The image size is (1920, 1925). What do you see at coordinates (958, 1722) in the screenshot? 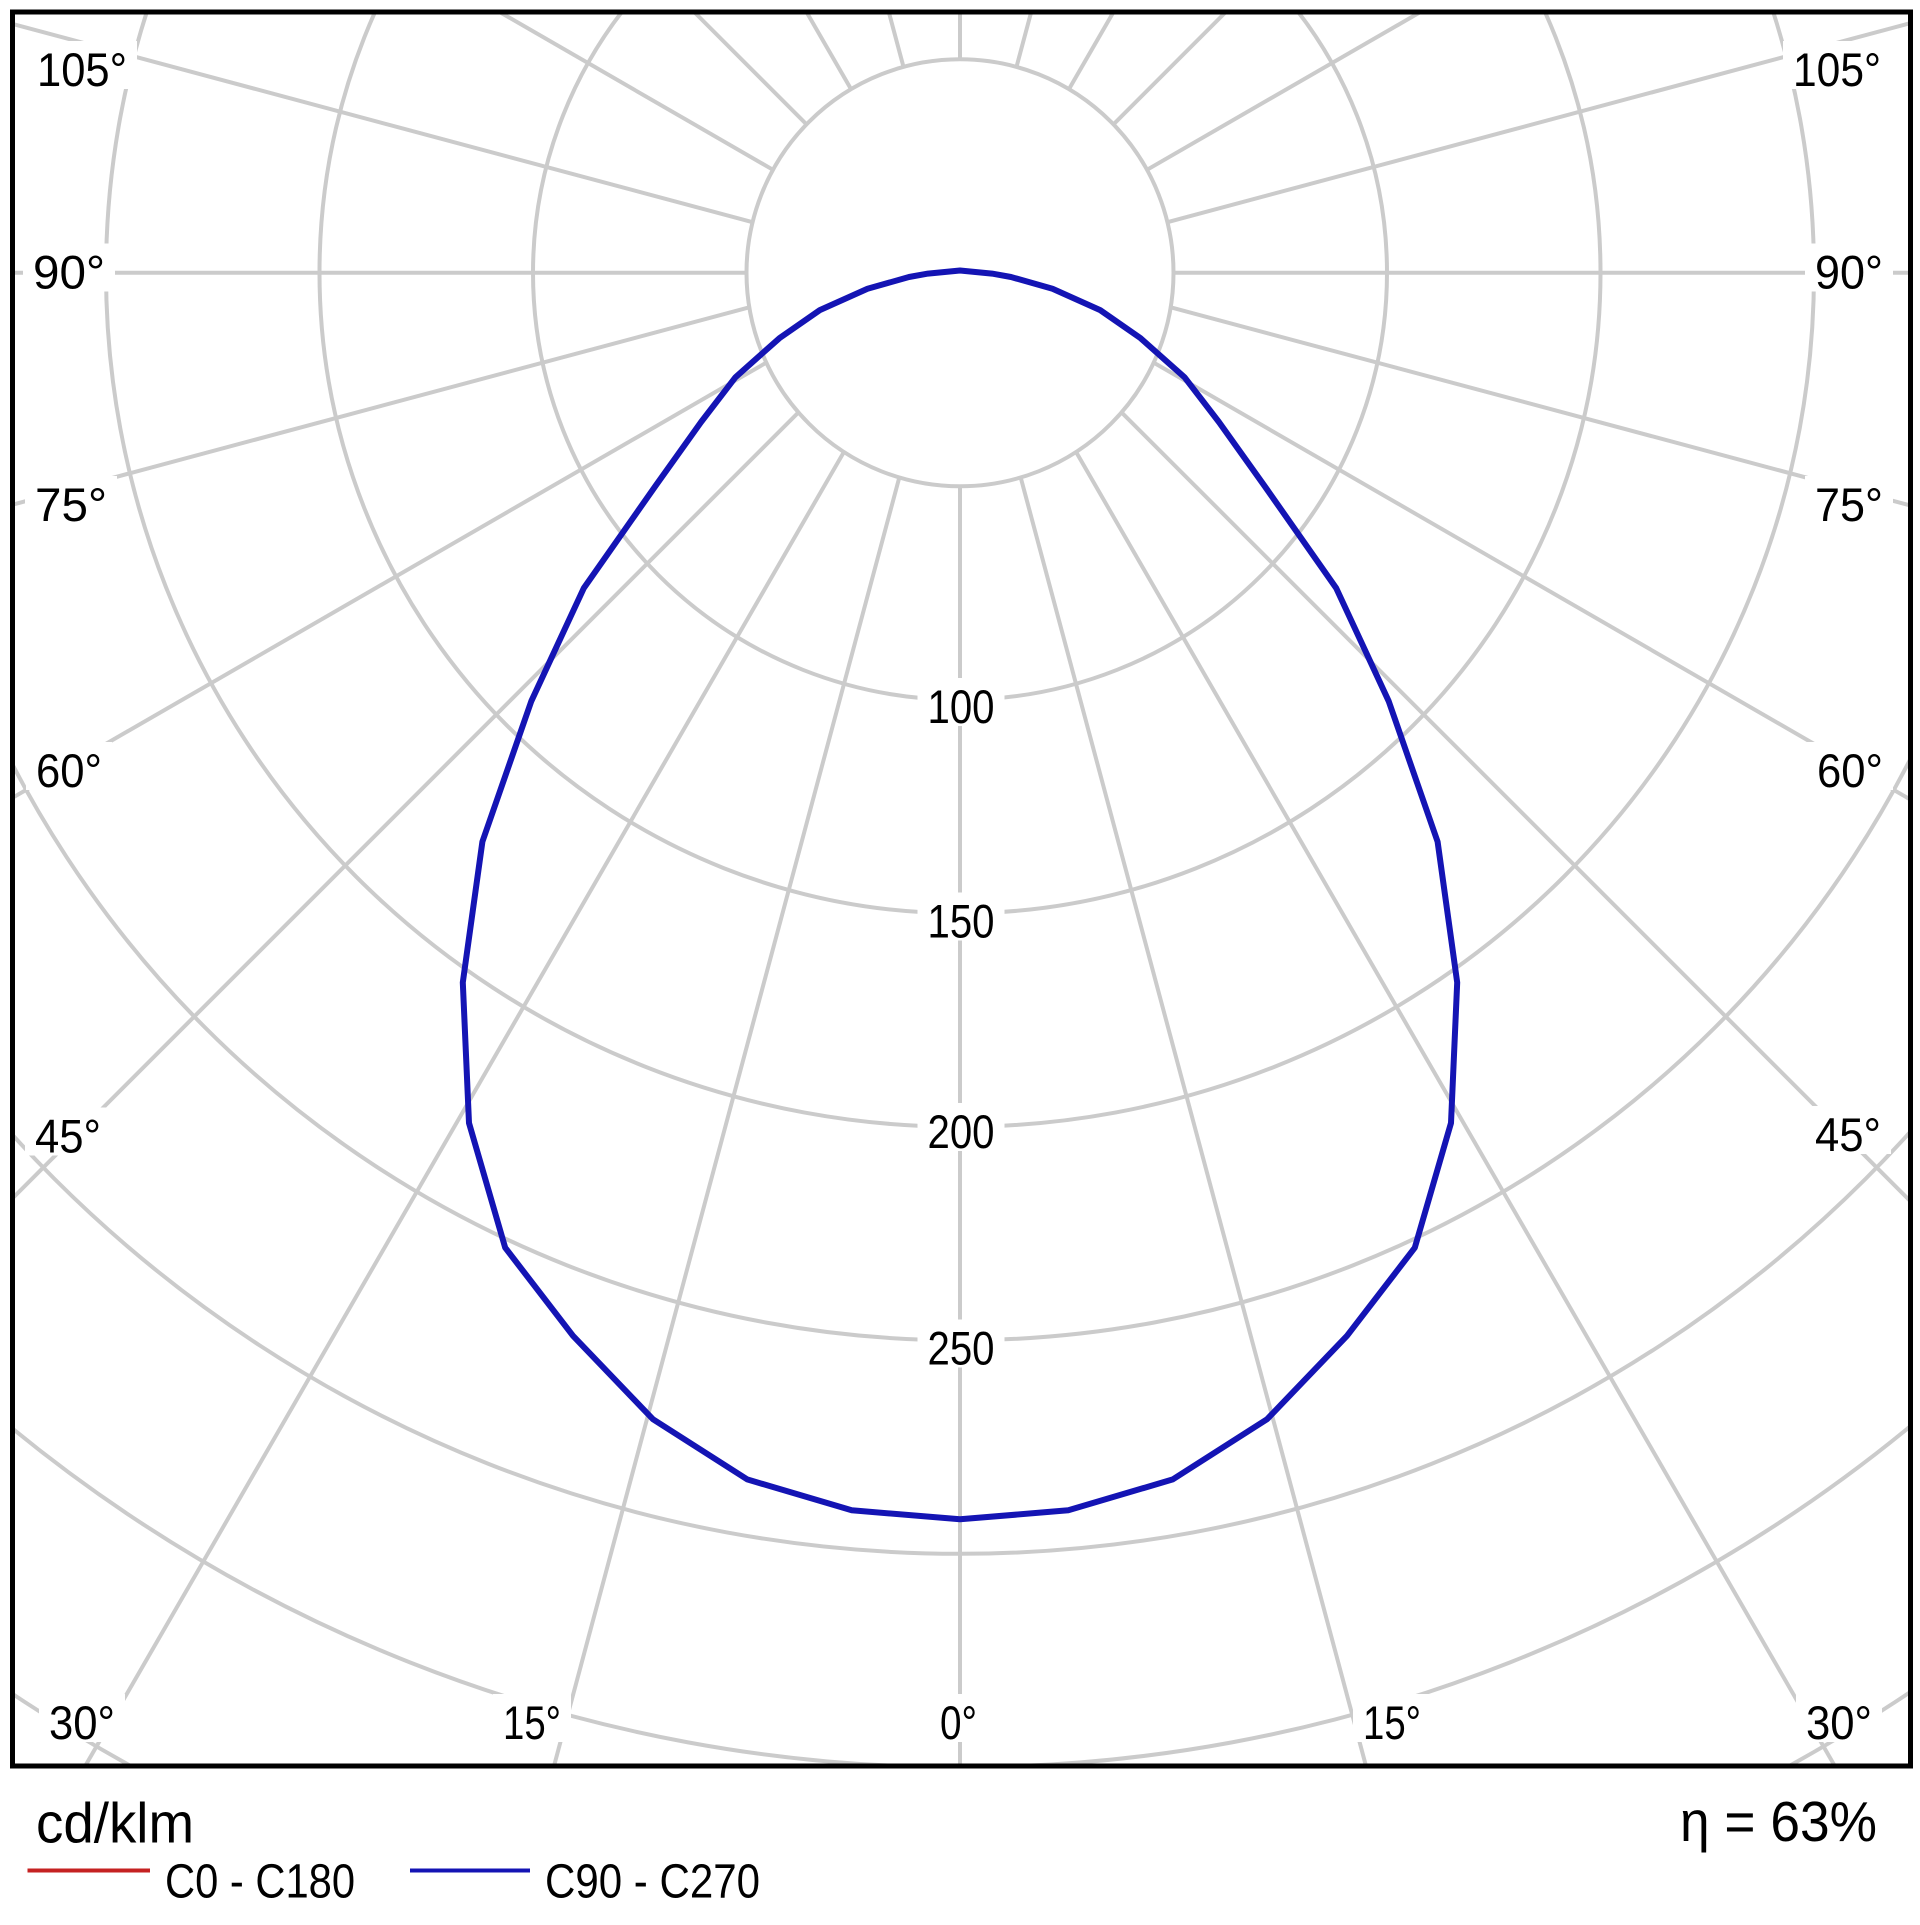
I see `svg-text: 0°` at bounding box center [958, 1722].